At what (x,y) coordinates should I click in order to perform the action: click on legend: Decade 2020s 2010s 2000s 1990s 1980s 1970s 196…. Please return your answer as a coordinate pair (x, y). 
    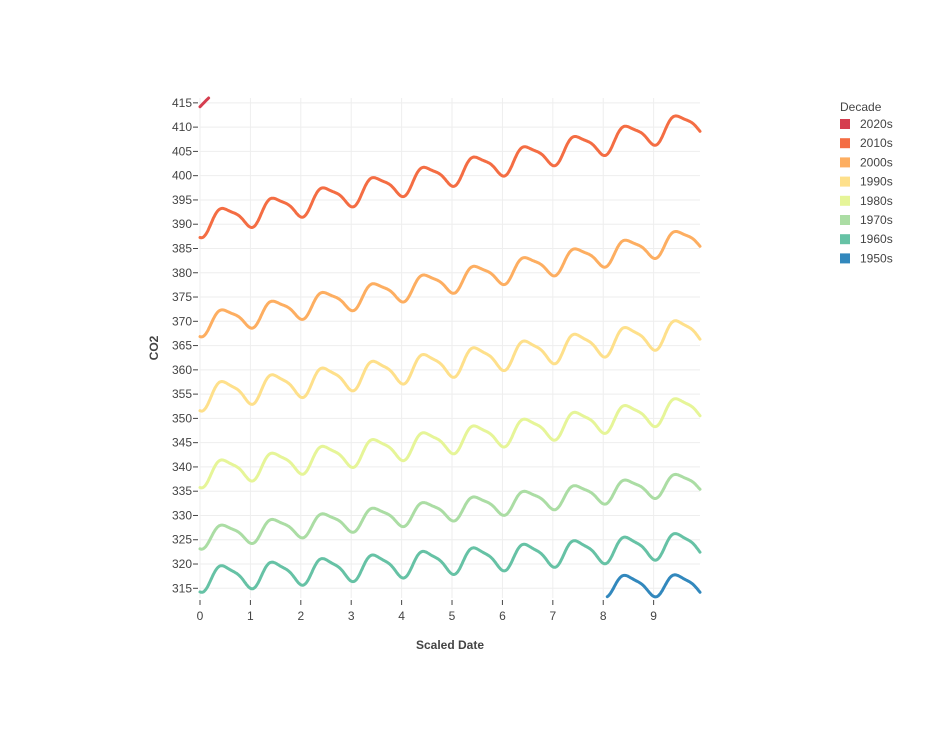
    Looking at the image, I should click on (866, 182).